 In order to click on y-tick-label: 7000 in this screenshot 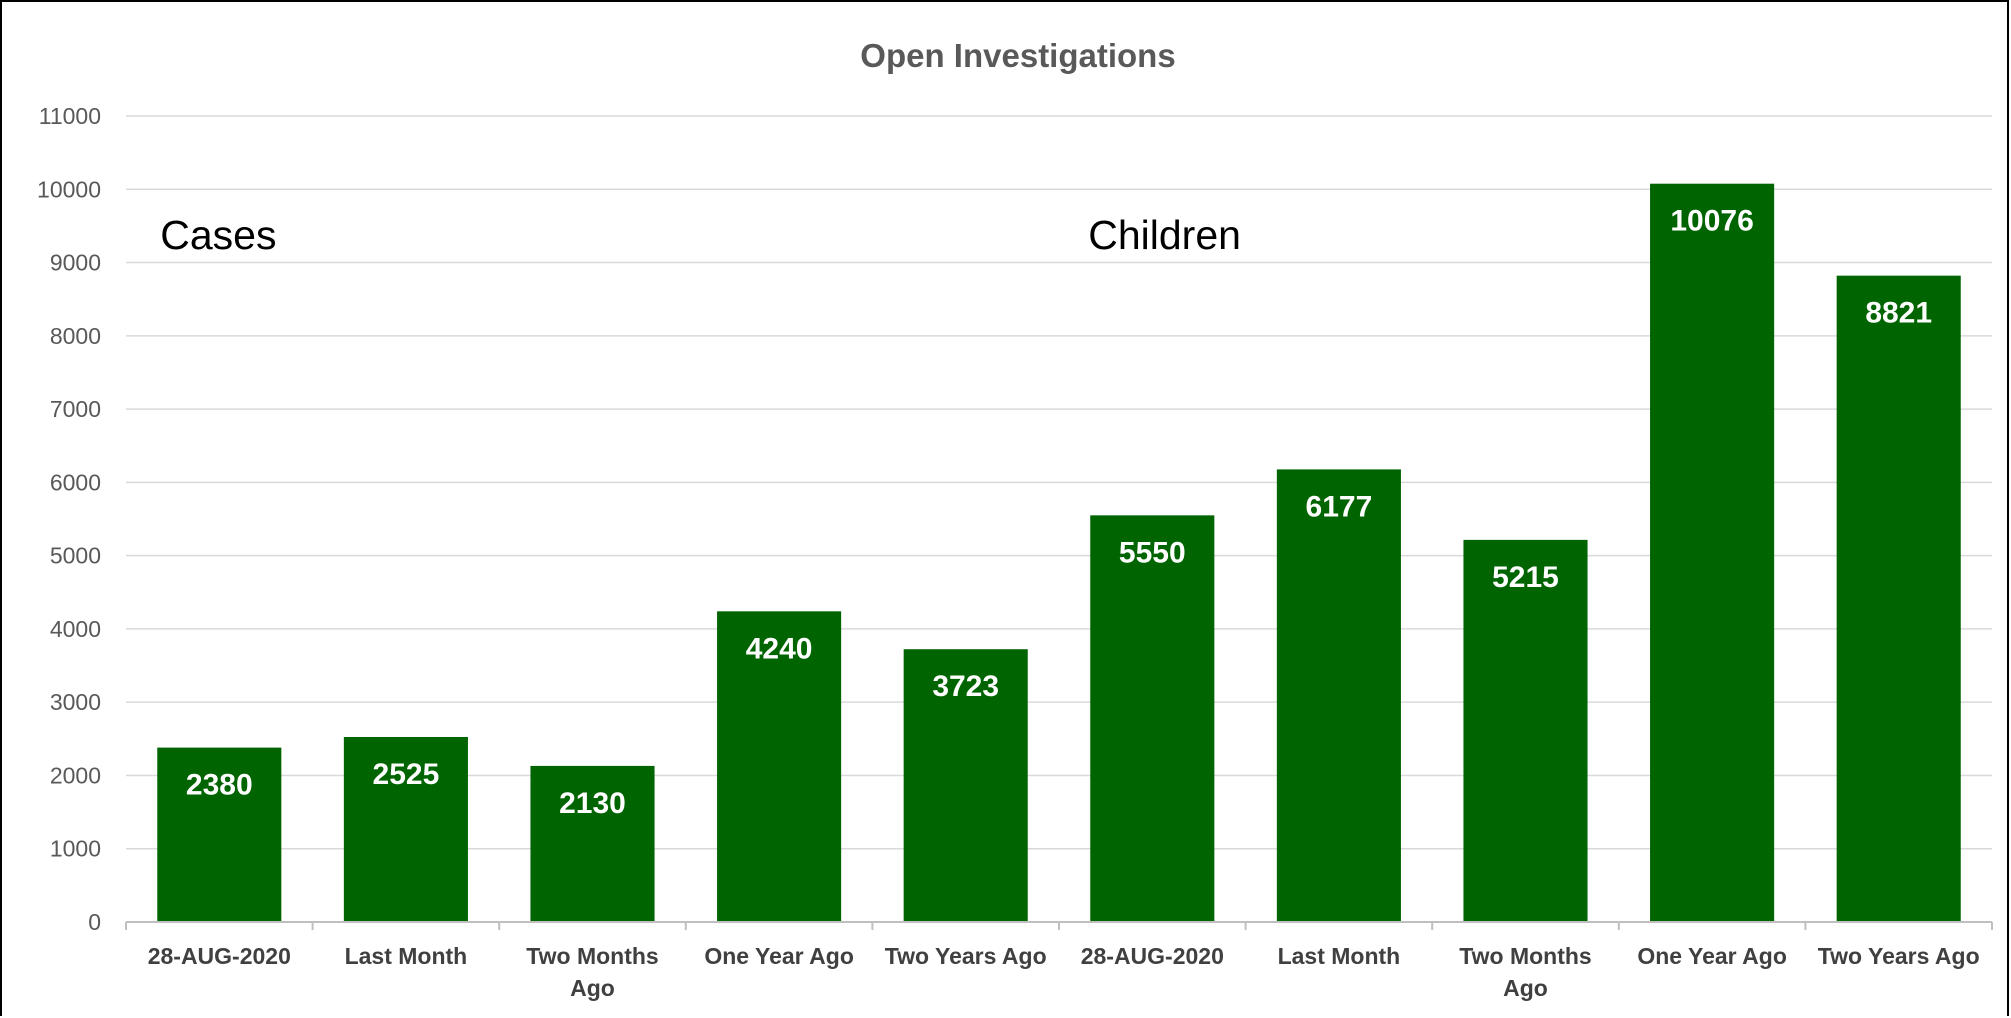, I will do `click(75, 409)`.